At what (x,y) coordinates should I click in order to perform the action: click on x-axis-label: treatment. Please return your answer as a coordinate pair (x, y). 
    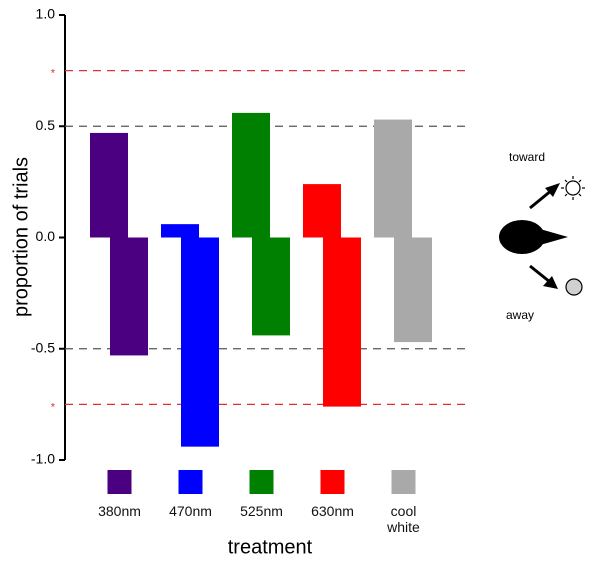
    Looking at the image, I should click on (270, 547).